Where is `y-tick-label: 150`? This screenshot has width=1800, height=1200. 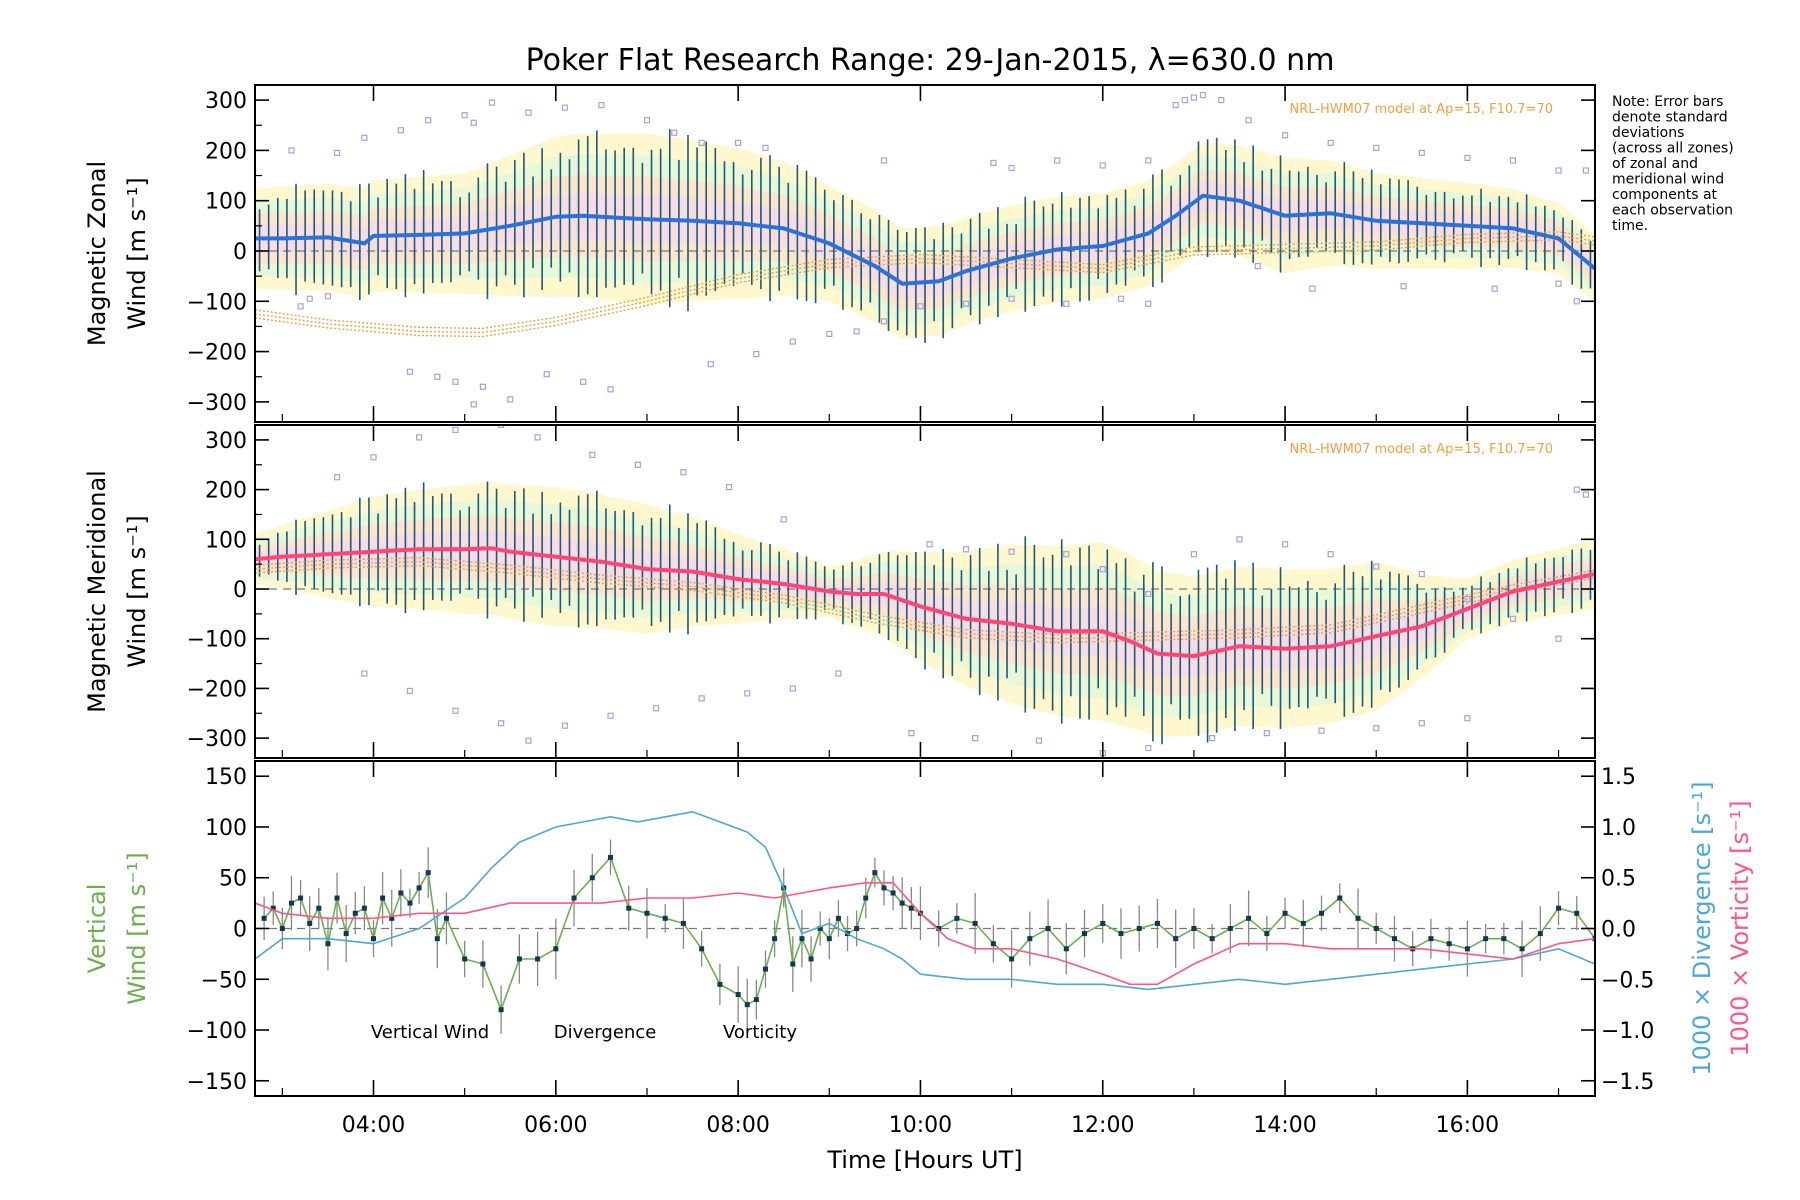
y-tick-label: 150 is located at coordinates (226, 777).